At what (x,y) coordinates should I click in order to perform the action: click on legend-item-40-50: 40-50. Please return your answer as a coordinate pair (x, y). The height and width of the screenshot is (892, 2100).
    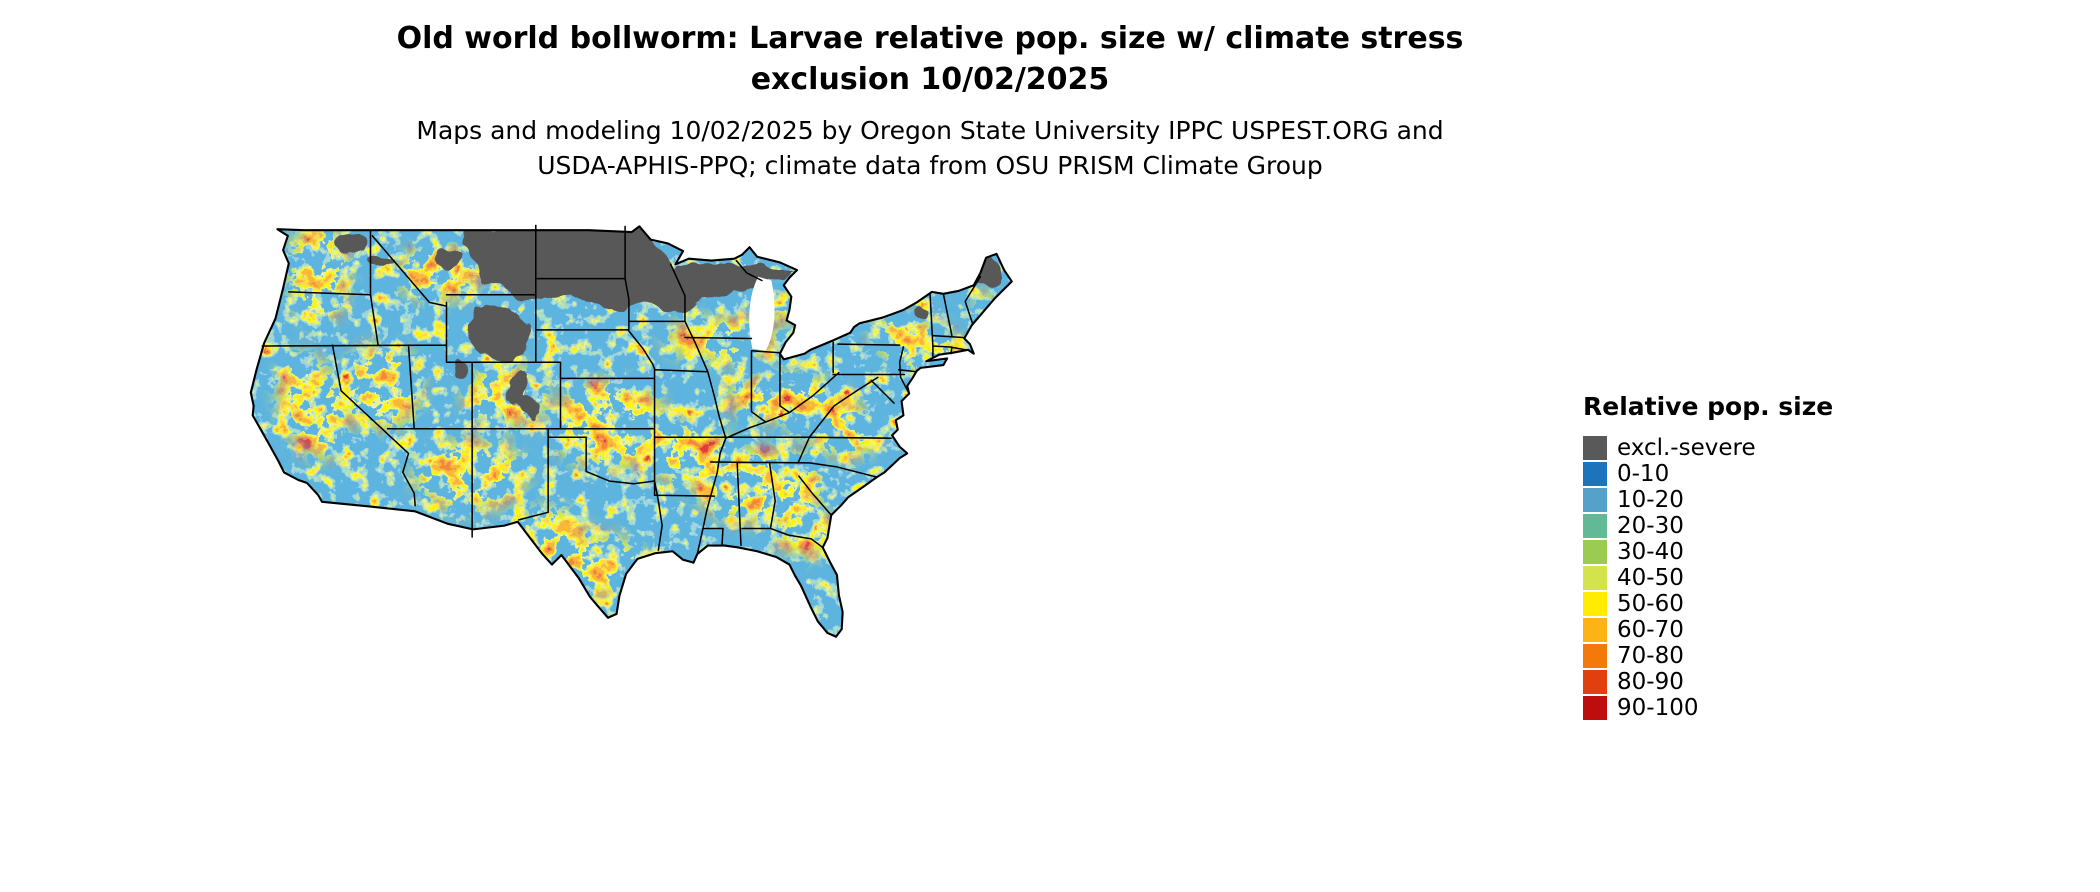
    Looking at the image, I should click on (1708, 578).